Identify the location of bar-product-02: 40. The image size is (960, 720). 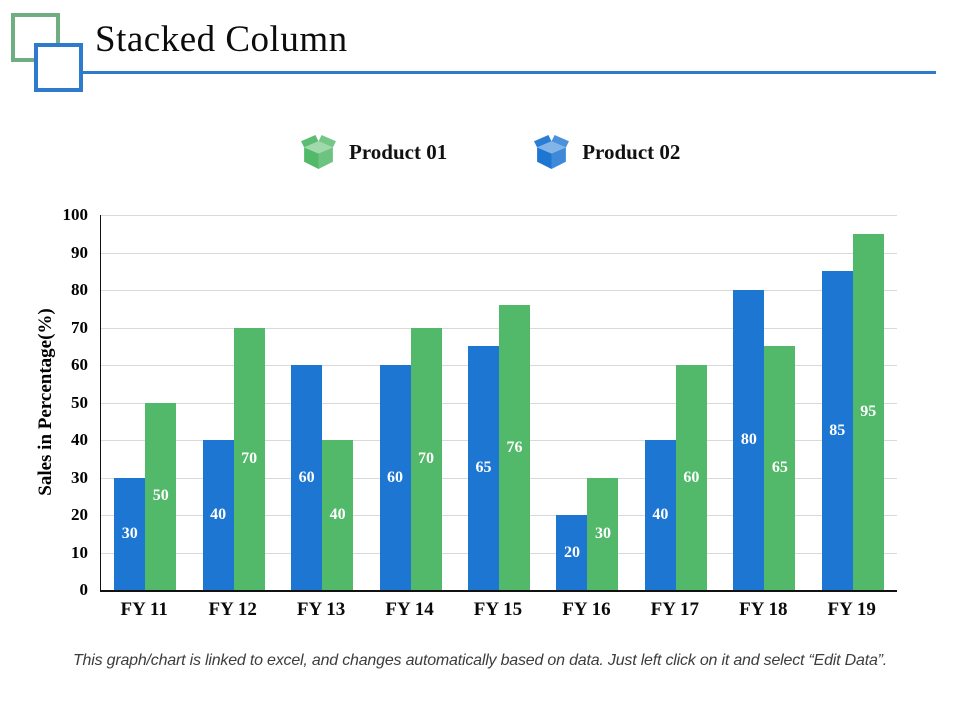
(338, 515).